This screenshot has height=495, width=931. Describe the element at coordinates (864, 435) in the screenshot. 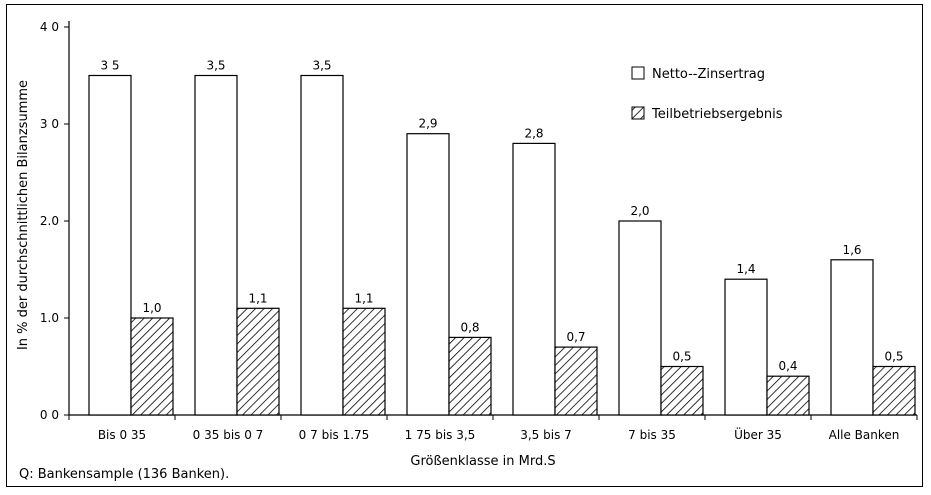

I see `x-tick-label: Alle Banken` at that location.